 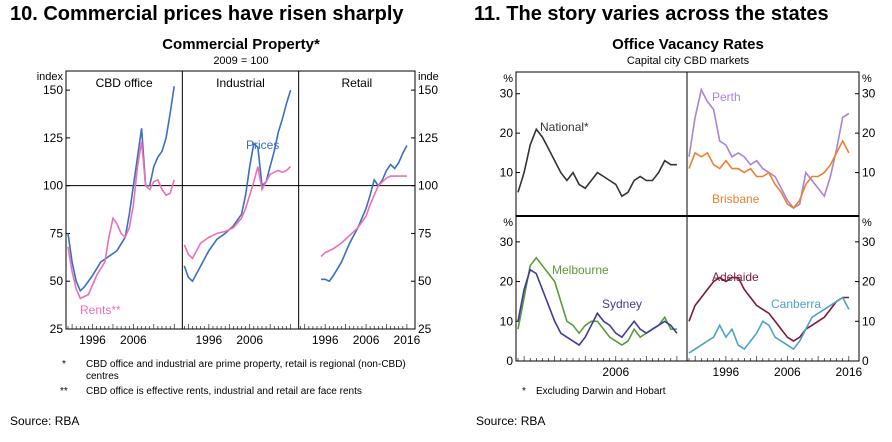 What do you see at coordinates (736, 199) in the screenshot?
I see `legend-label-brisbane: Brisbane` at bounding box center [736, 199].